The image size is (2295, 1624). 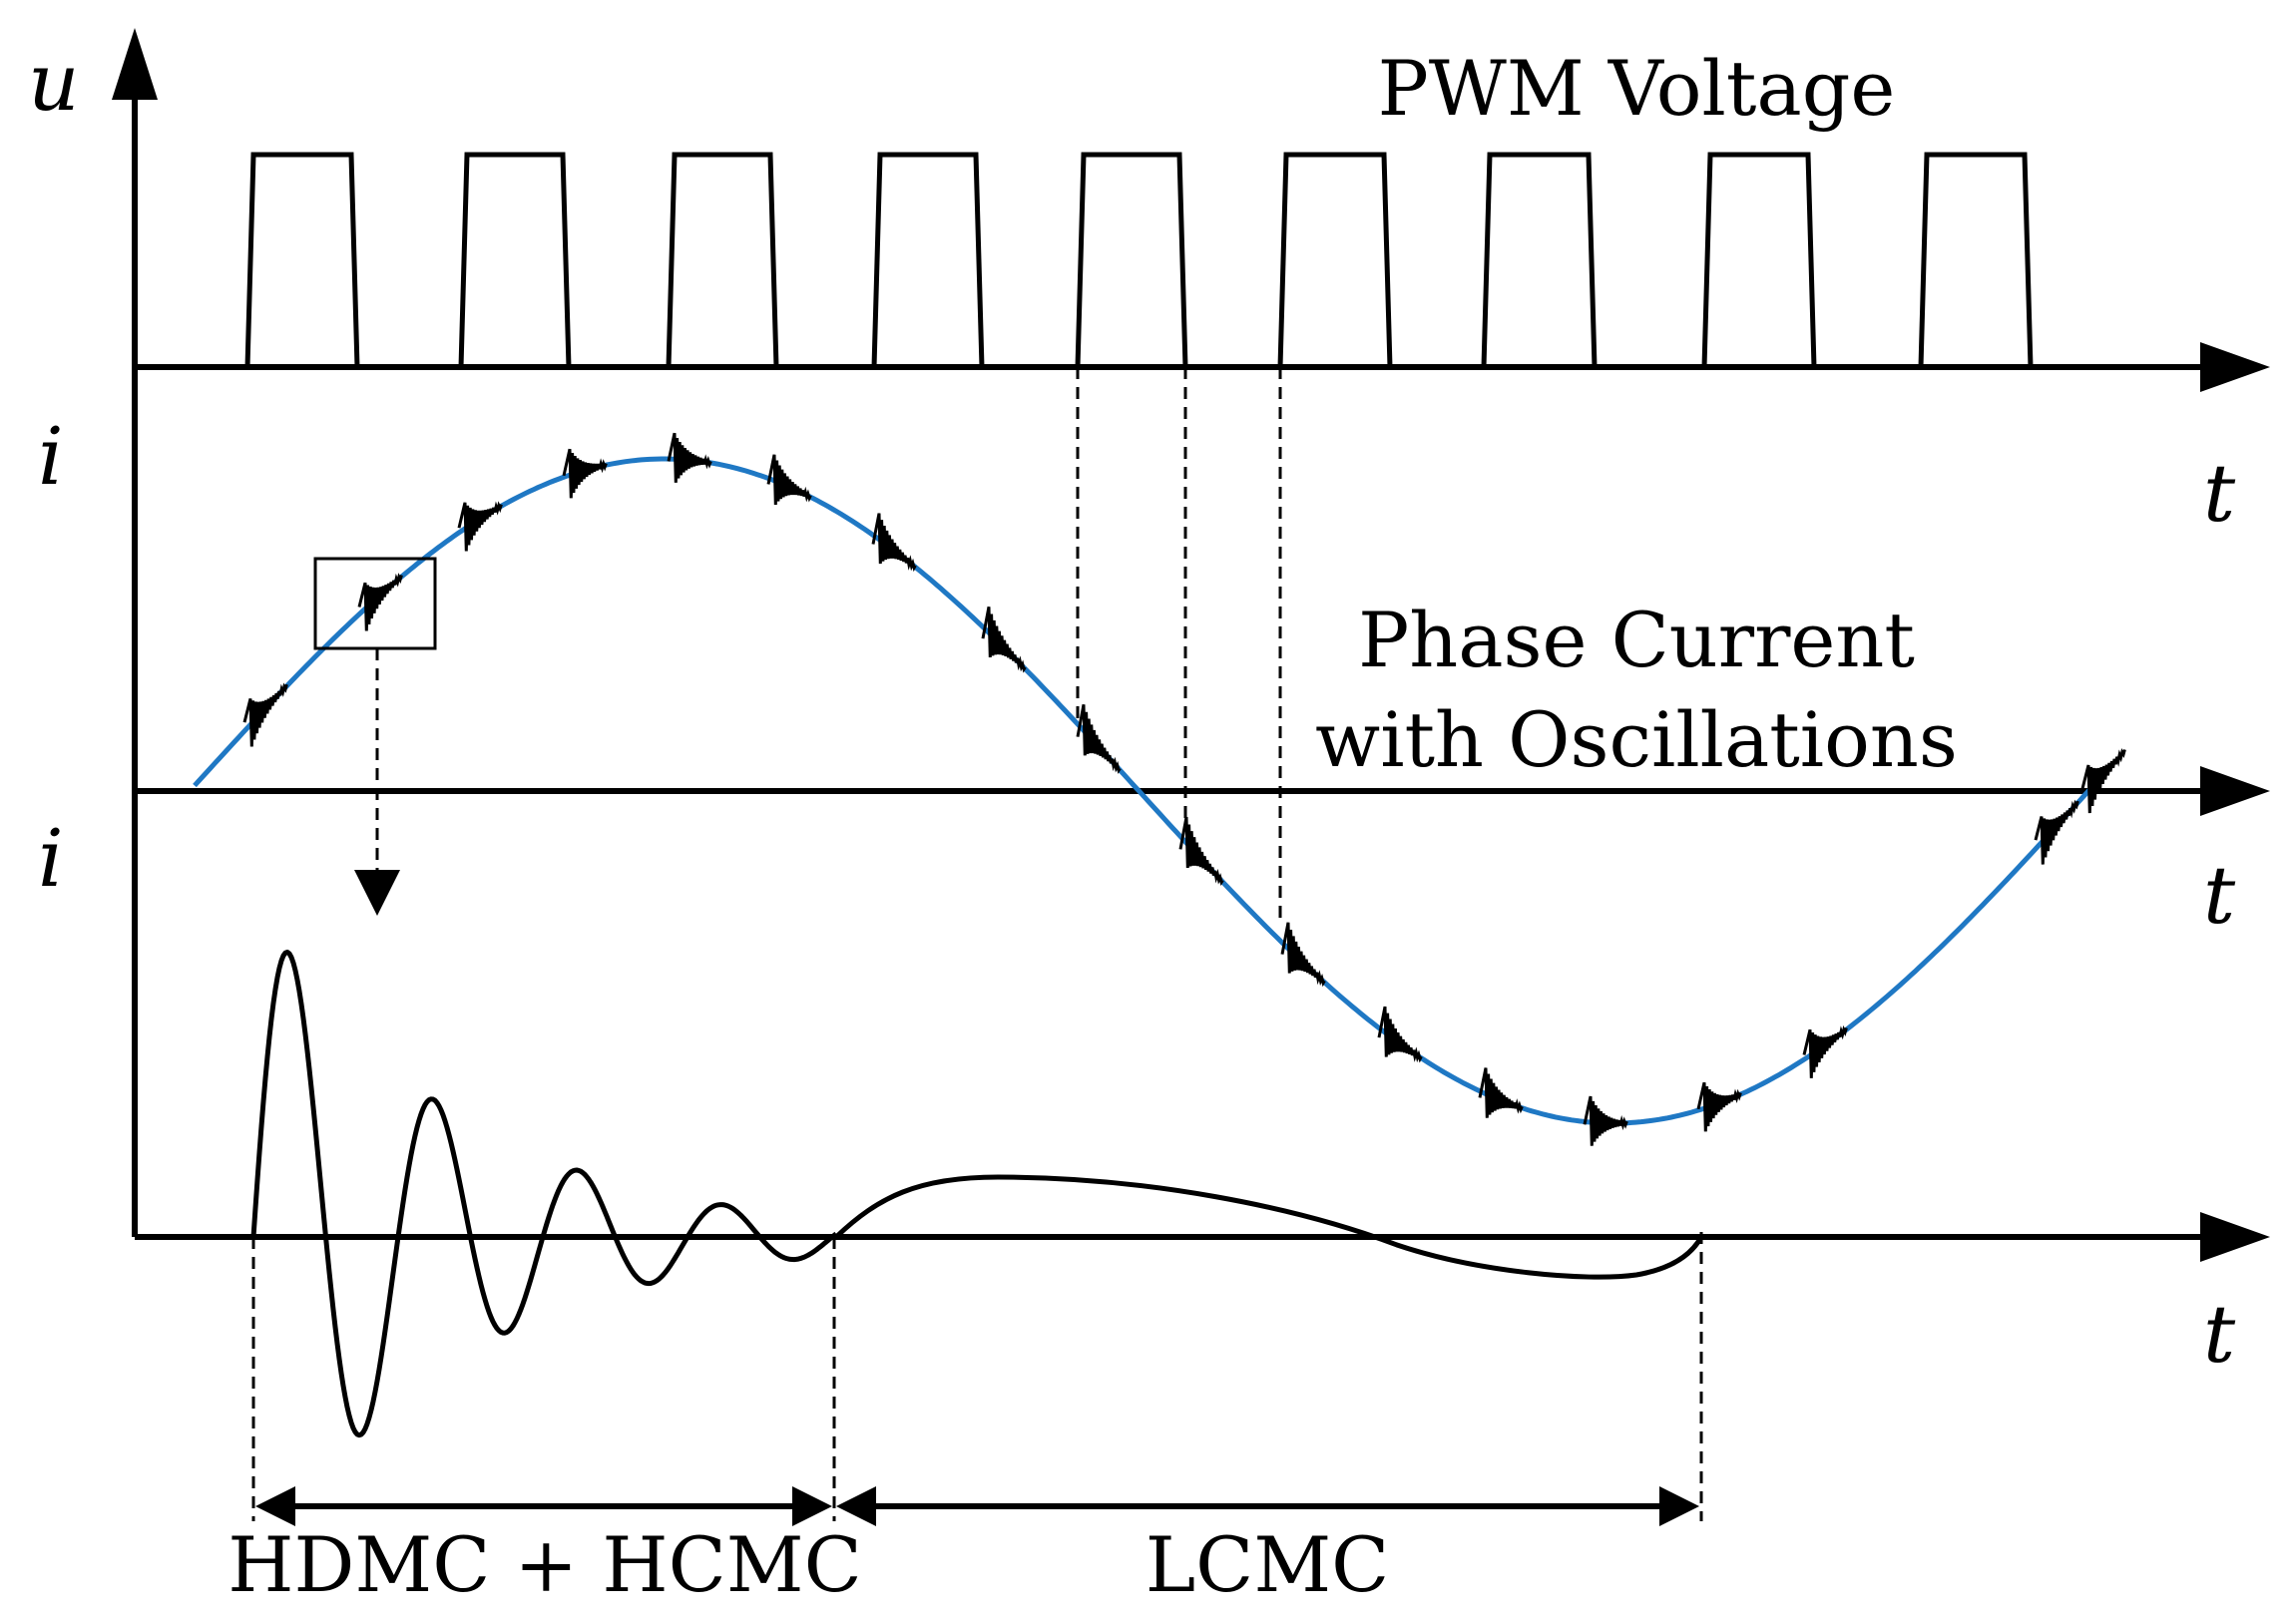 I want to click on pwm-voltage-waveform, so click(x=1139, y=260).